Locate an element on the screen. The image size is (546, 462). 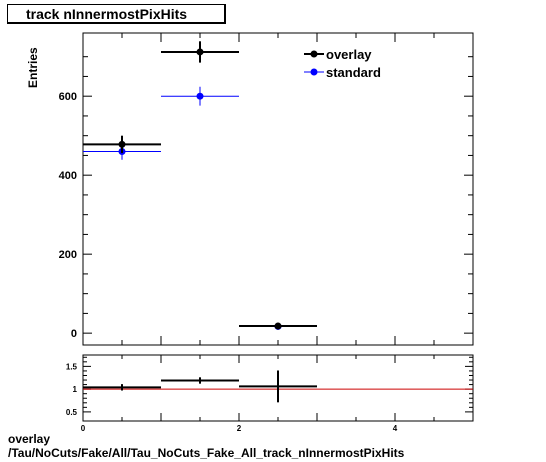
legend-marker-standard is located at coordinates (314, 72).